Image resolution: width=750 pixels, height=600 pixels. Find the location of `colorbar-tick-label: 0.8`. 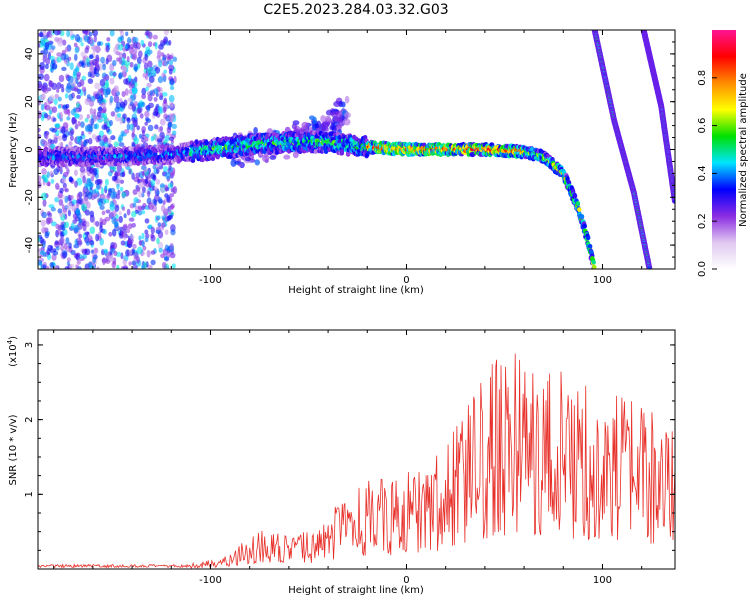

colorbar-tick-label: 0.8 is located at coordinates (702, 78).